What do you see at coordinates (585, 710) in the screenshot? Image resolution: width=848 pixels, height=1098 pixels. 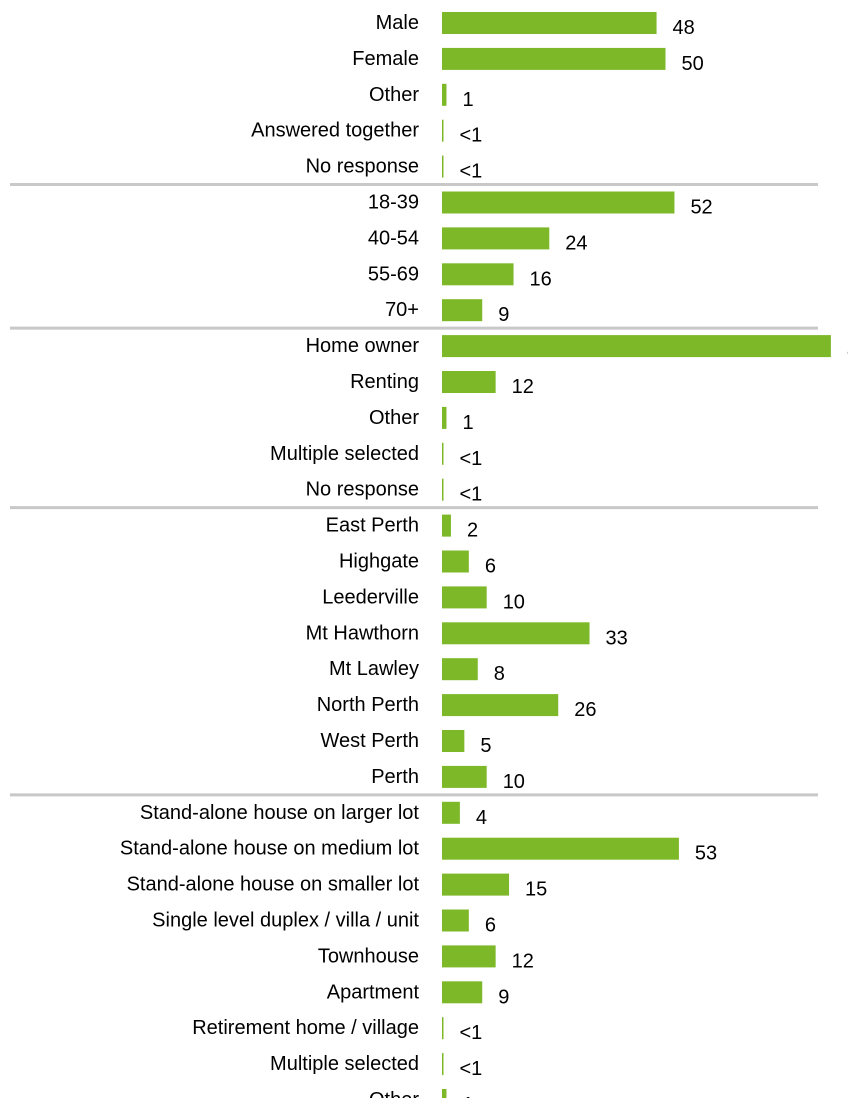 I see `value-label: 26` at bounding box center [585, 710].